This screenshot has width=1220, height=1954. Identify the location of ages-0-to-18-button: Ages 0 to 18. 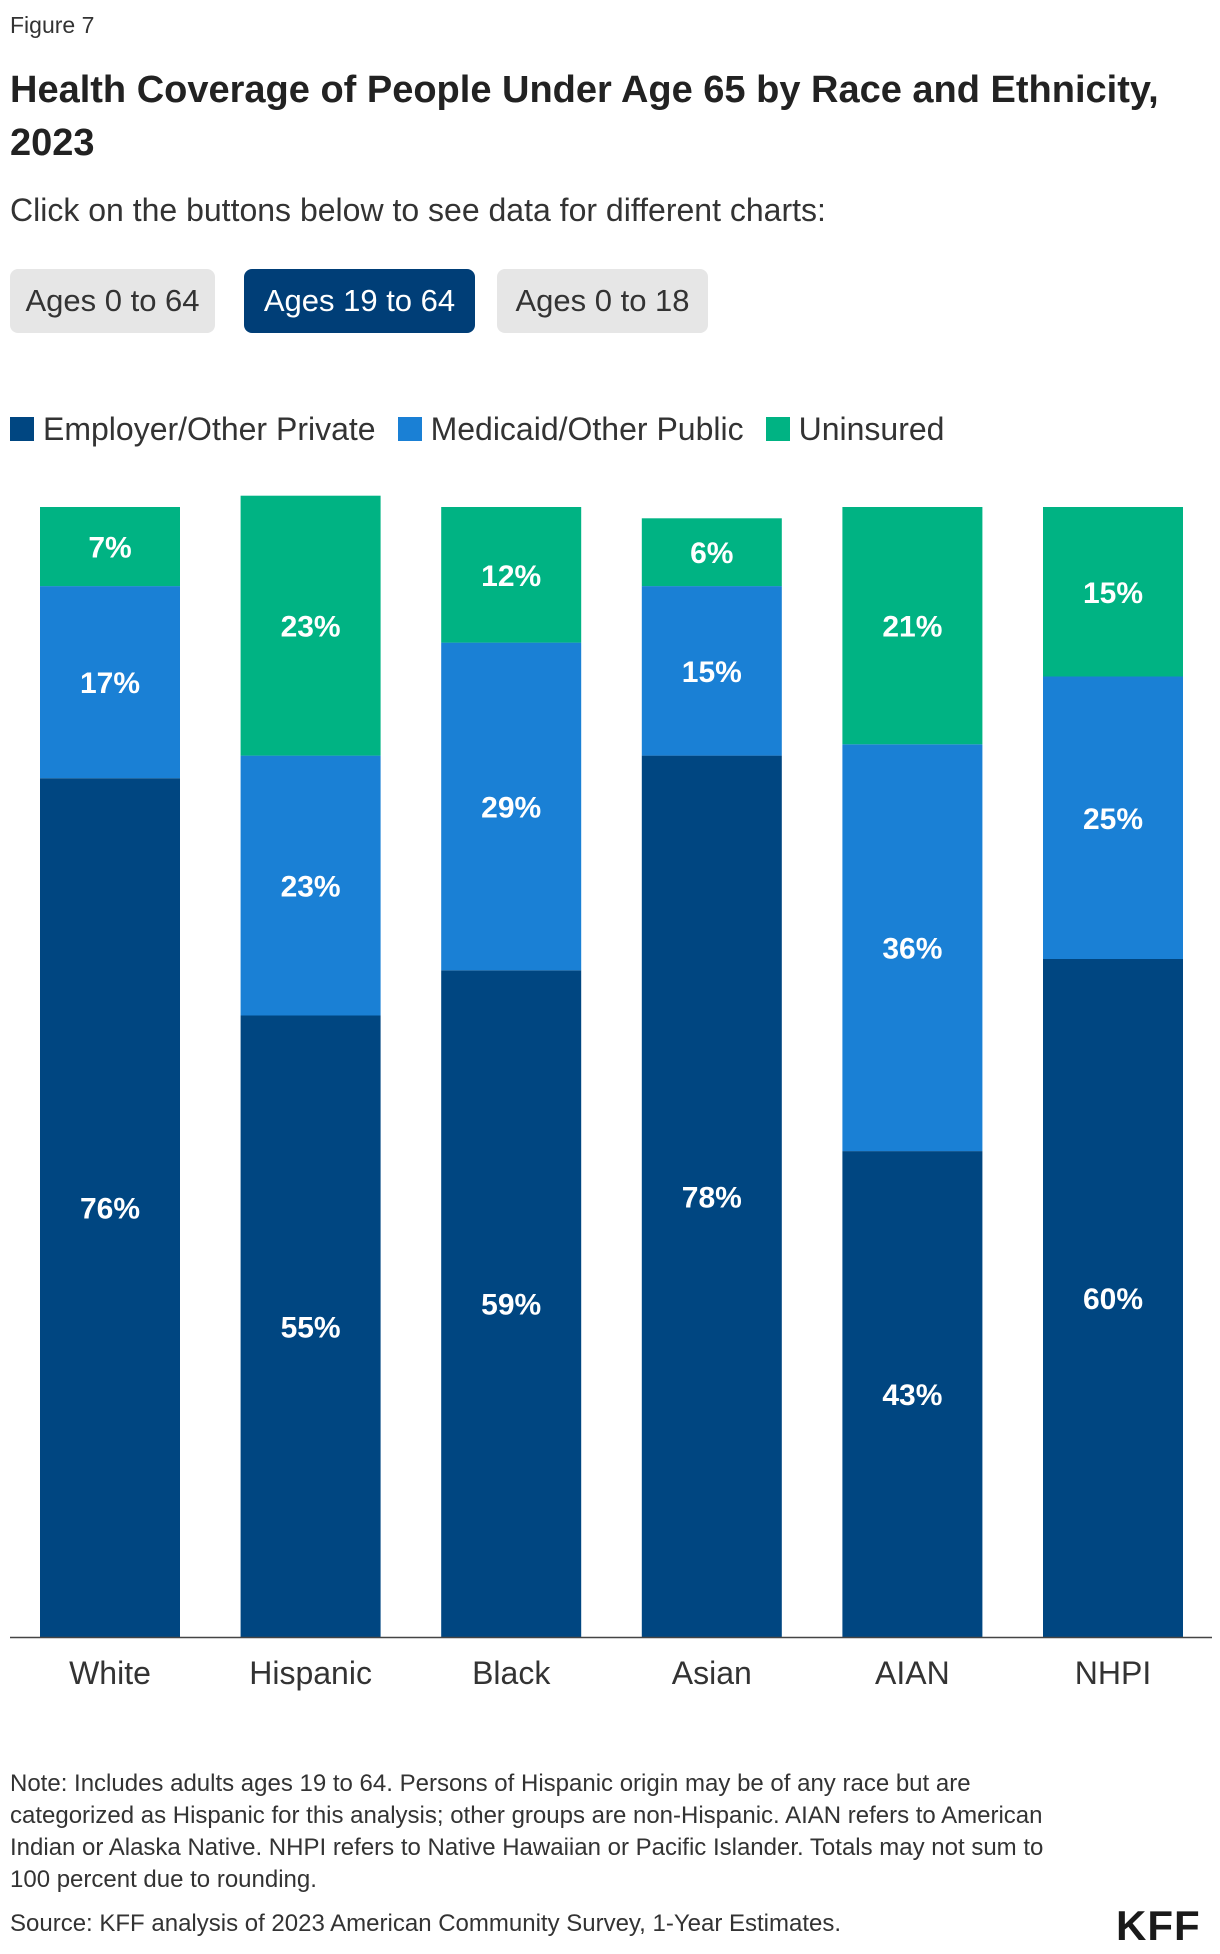
(602, 301).